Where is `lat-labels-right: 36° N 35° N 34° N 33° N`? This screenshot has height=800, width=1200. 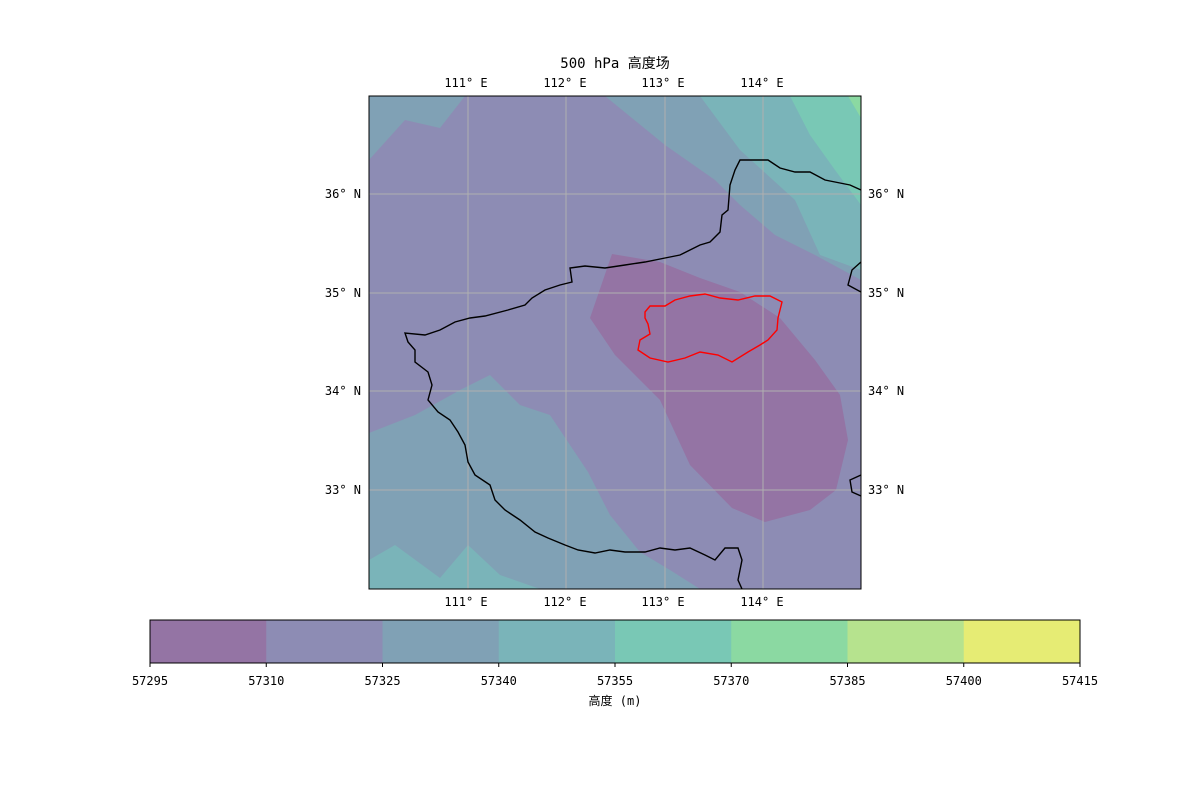 lat-labels-right: 36° N 35° N 34° N 33° N is located at coordinates (886, 342).